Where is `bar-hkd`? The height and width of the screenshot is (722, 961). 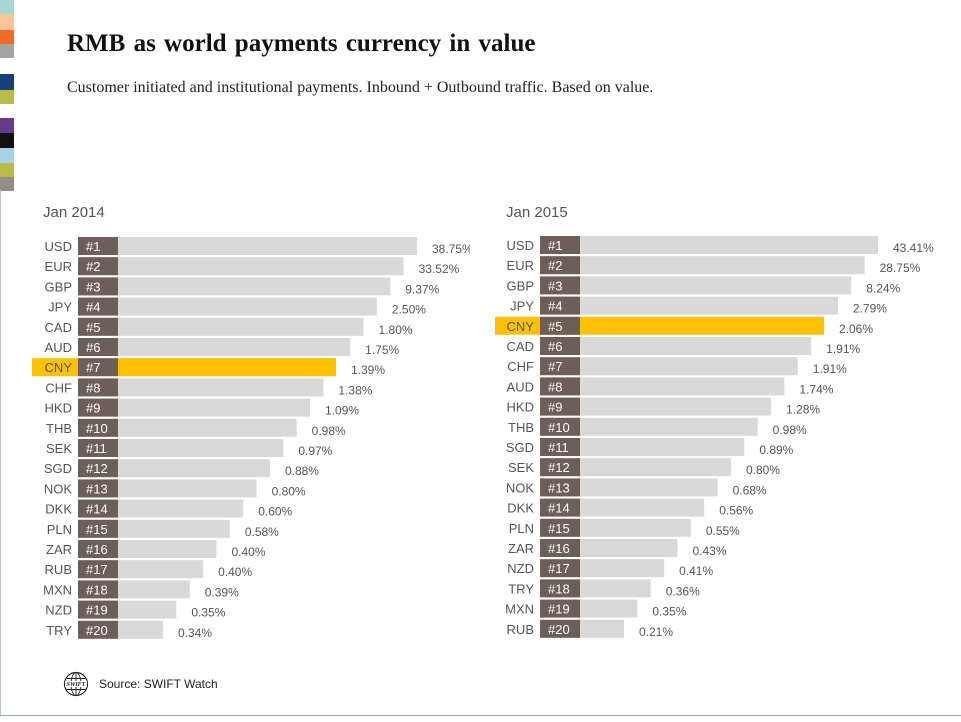
bar-hkd is located at coordinates (656, 406).